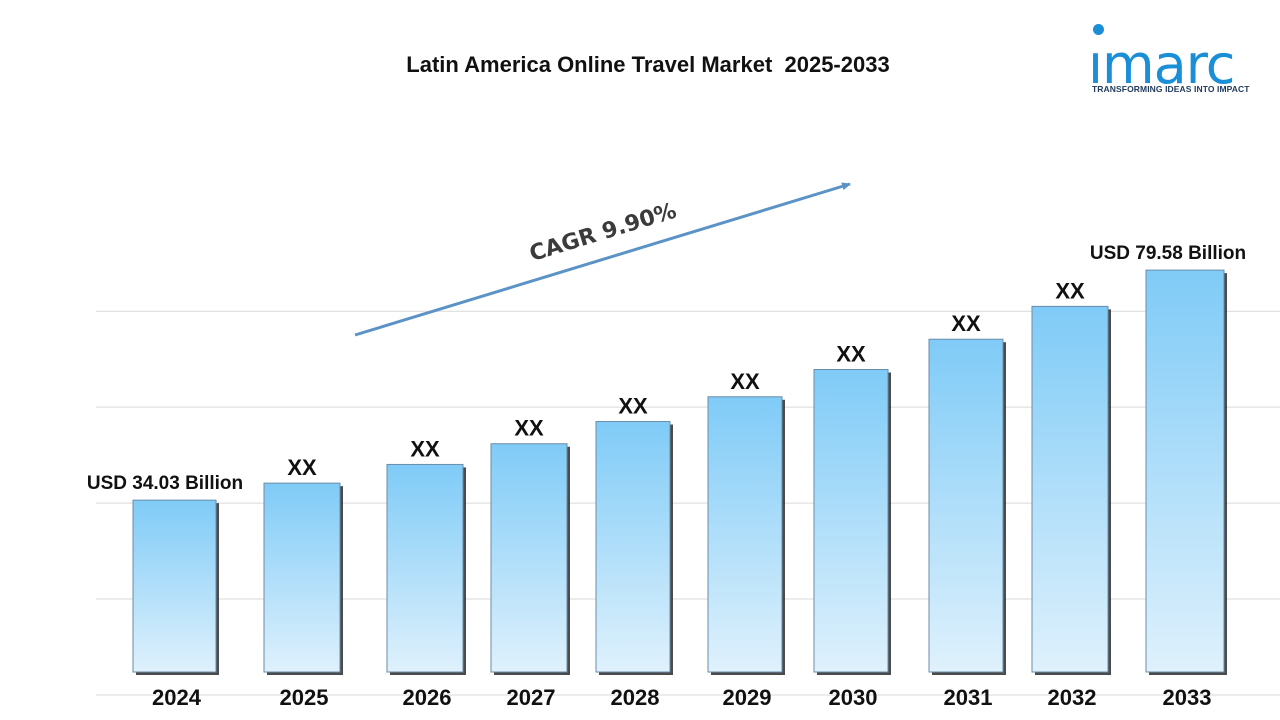 The image size is (1280, 720). I want to click on logo-dot, so click(1098, 29).